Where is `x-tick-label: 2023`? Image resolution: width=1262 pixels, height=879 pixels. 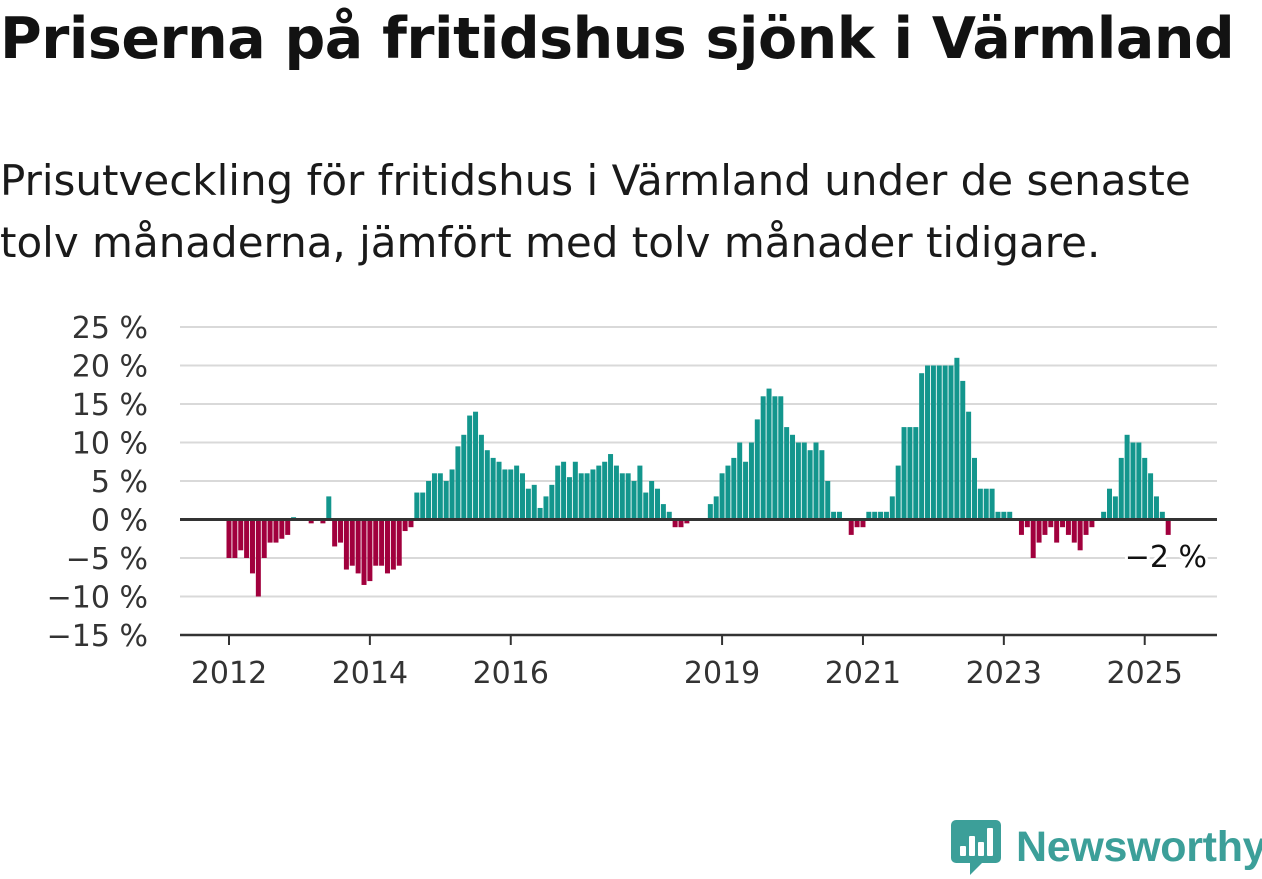 x-tick-label: 2023 is located at coordinates (1004, 673).